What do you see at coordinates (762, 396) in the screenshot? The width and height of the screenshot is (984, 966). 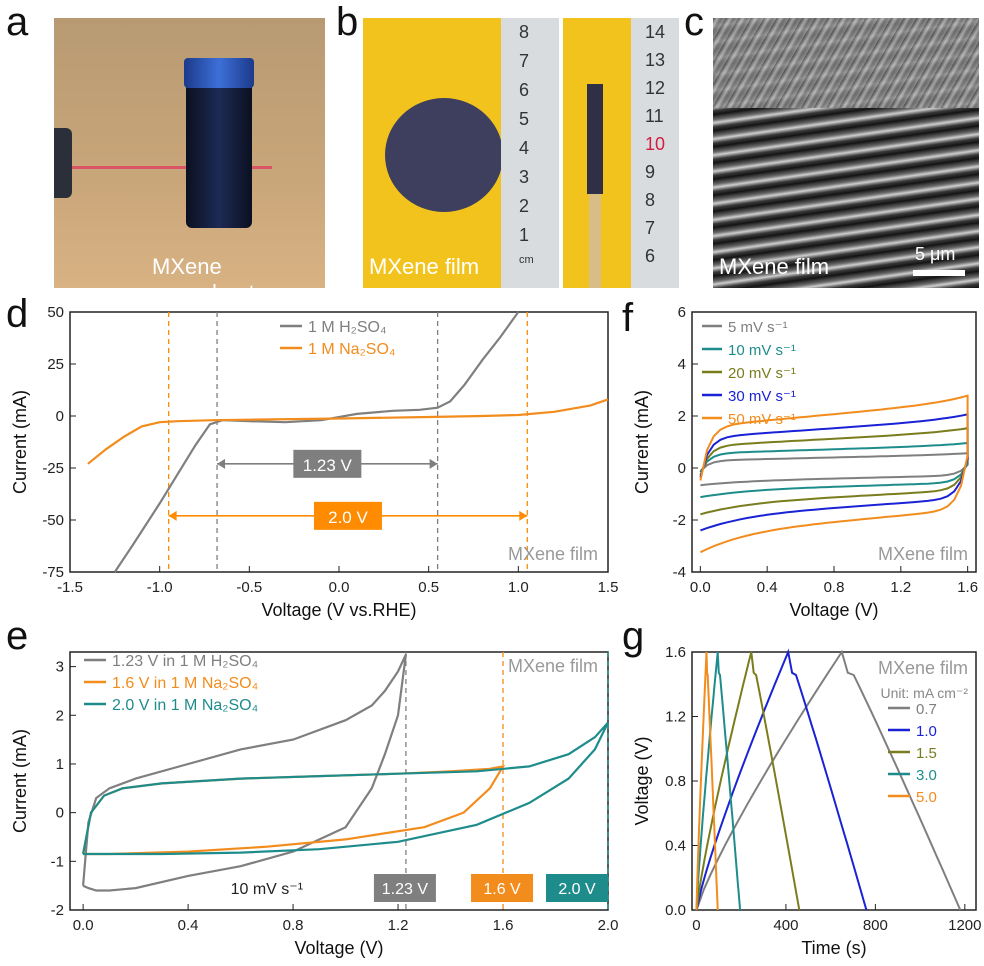 I see `legend-label: 30 mV s⁻¹` at bounding box center [762, 396].